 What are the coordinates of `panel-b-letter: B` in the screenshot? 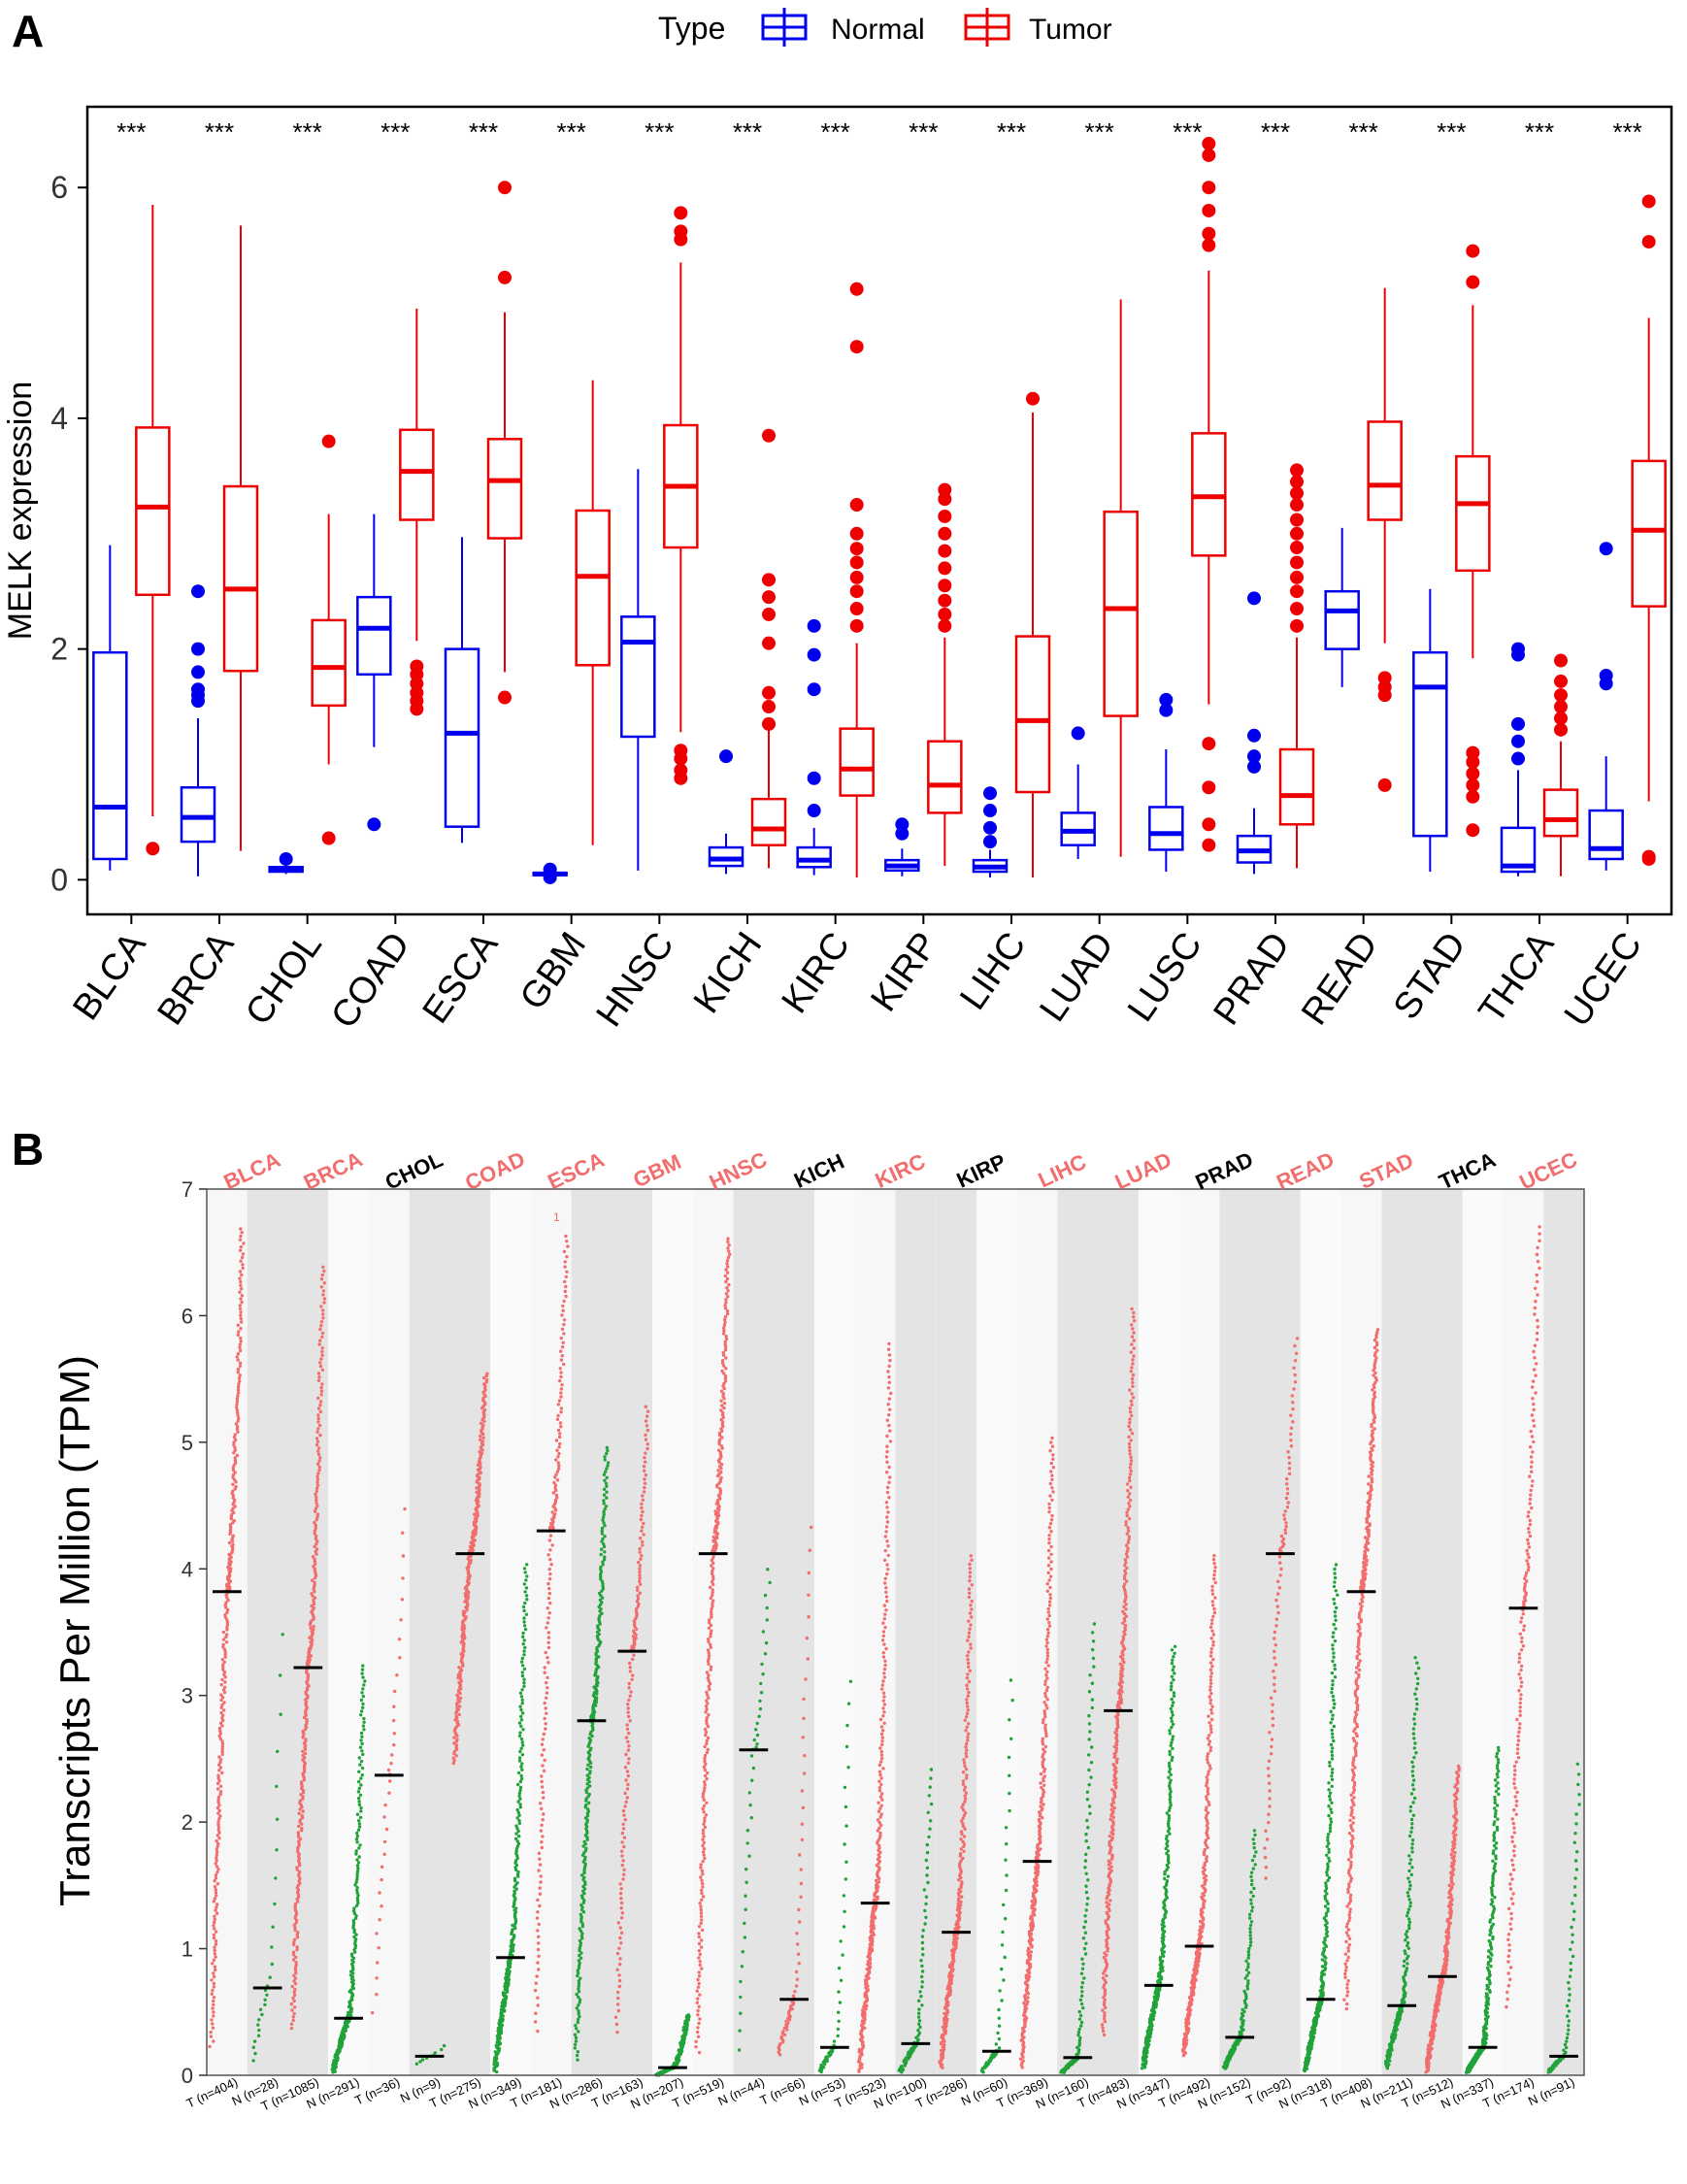 It's located at (28, 1149).